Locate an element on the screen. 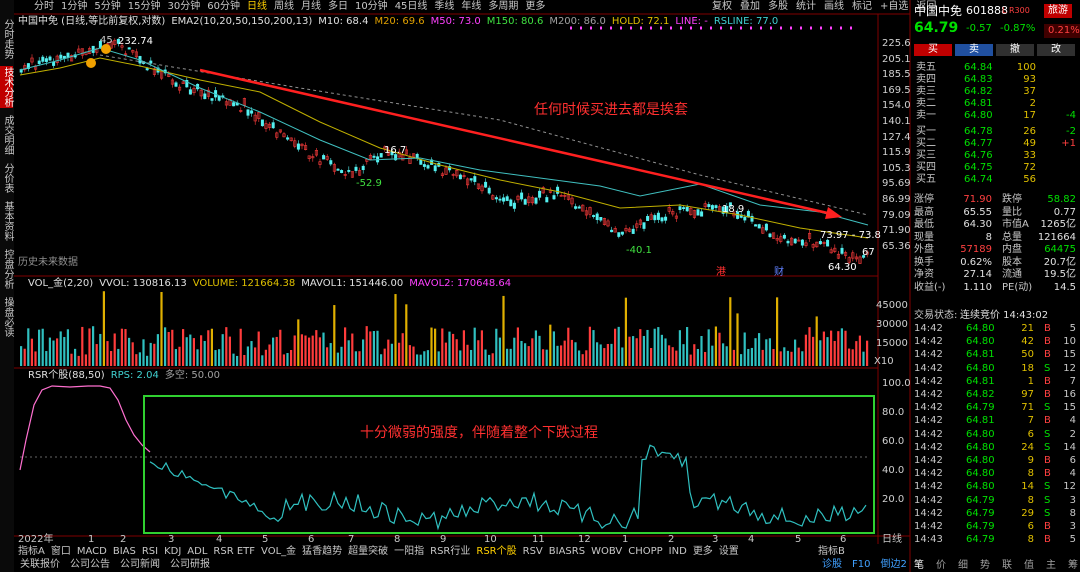 This screenshot has width=1080, height=572. quote-tab: 主 is located at coordinates (1051, 565).